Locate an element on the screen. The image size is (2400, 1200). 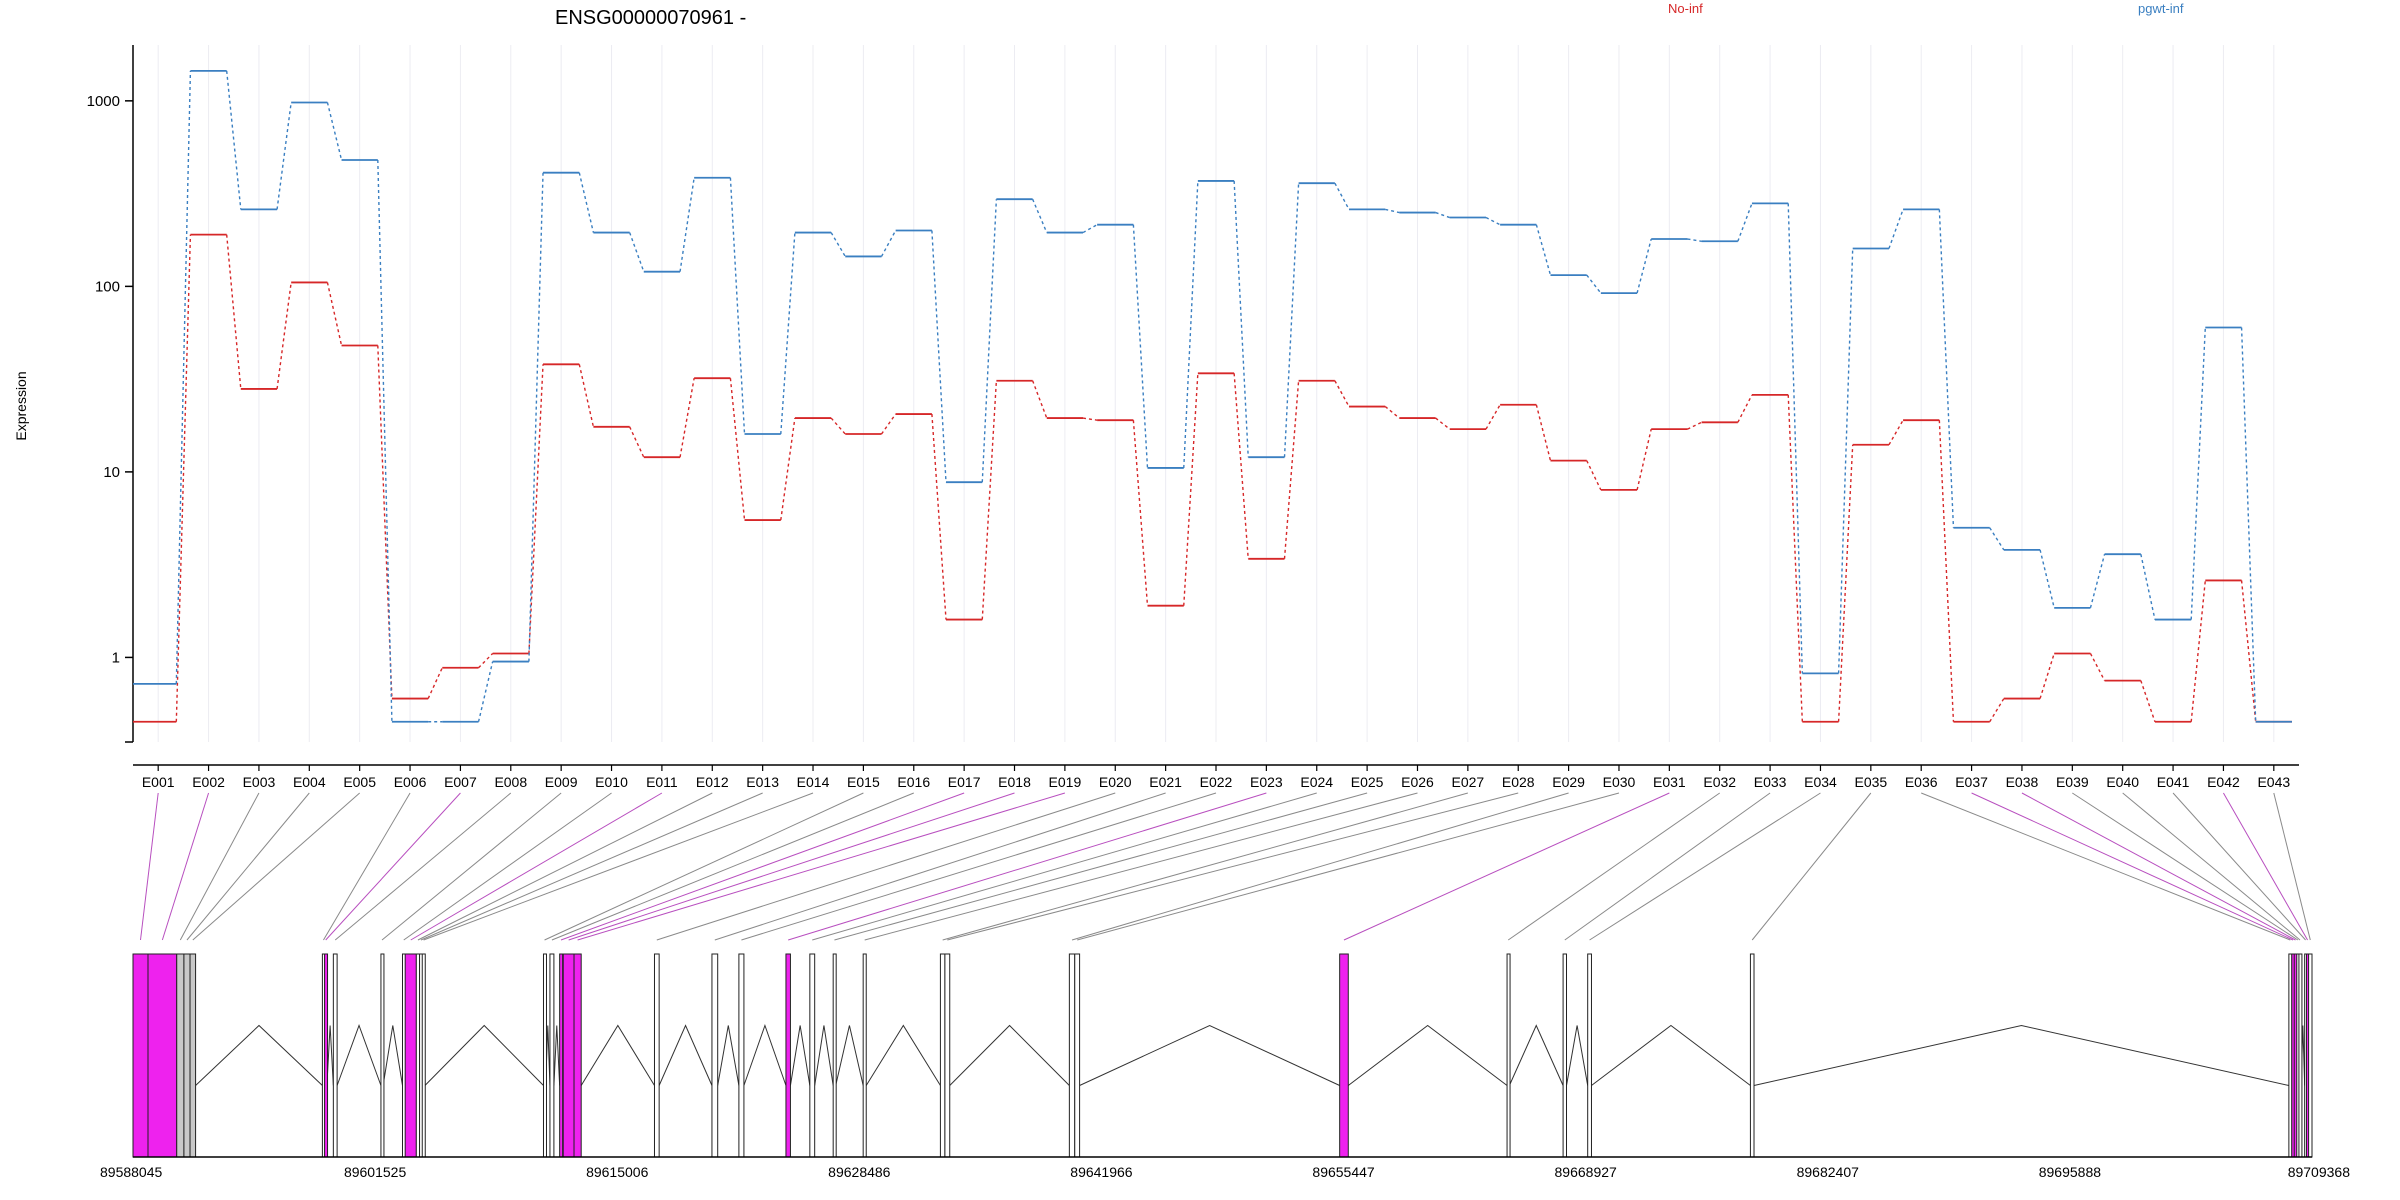
x-tick-label: E036 is located at coordinates (1921, 782).